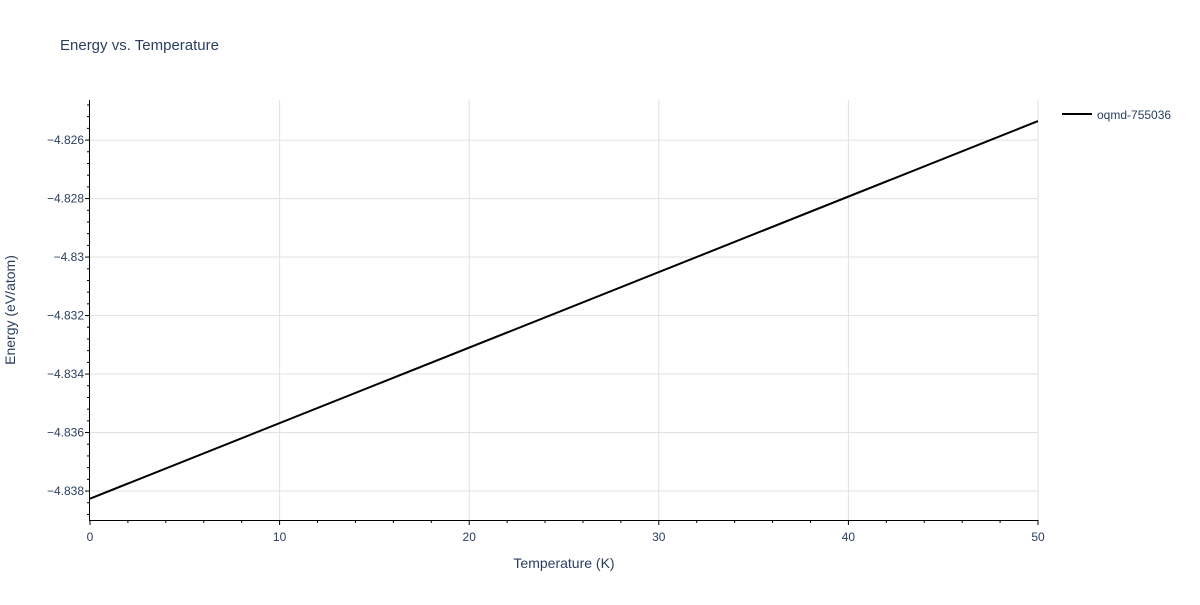  I want to click on y-tick-label: −4.834, so click(65, 374).